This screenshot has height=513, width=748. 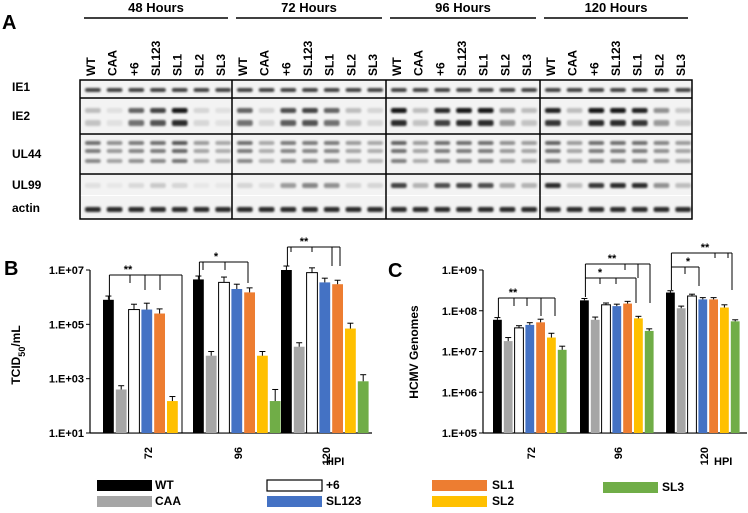 What do you see at coordinates (18, 354) in the screenshot?
I see `y-axis-label: TCID50/mL` at bounding box center [18, 354].